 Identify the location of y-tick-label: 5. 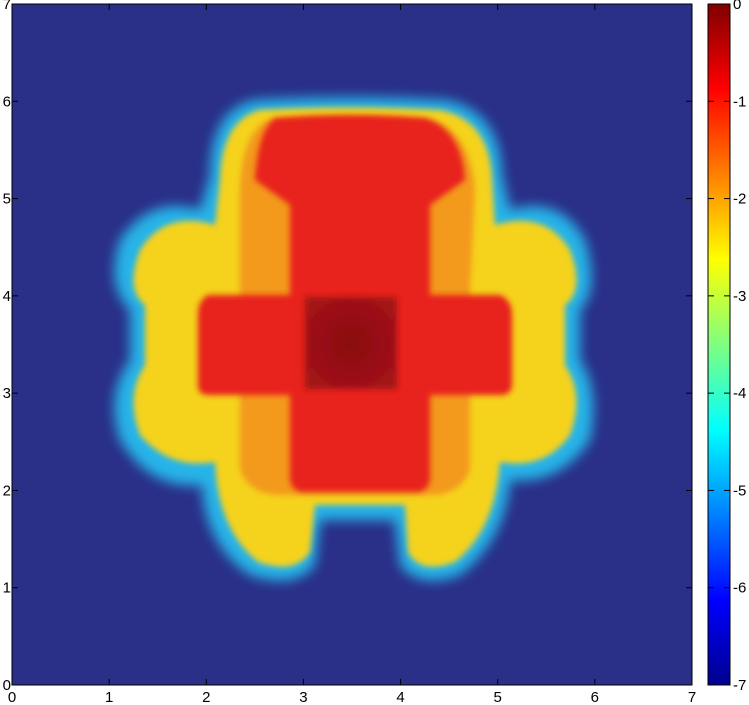
(7, 199).